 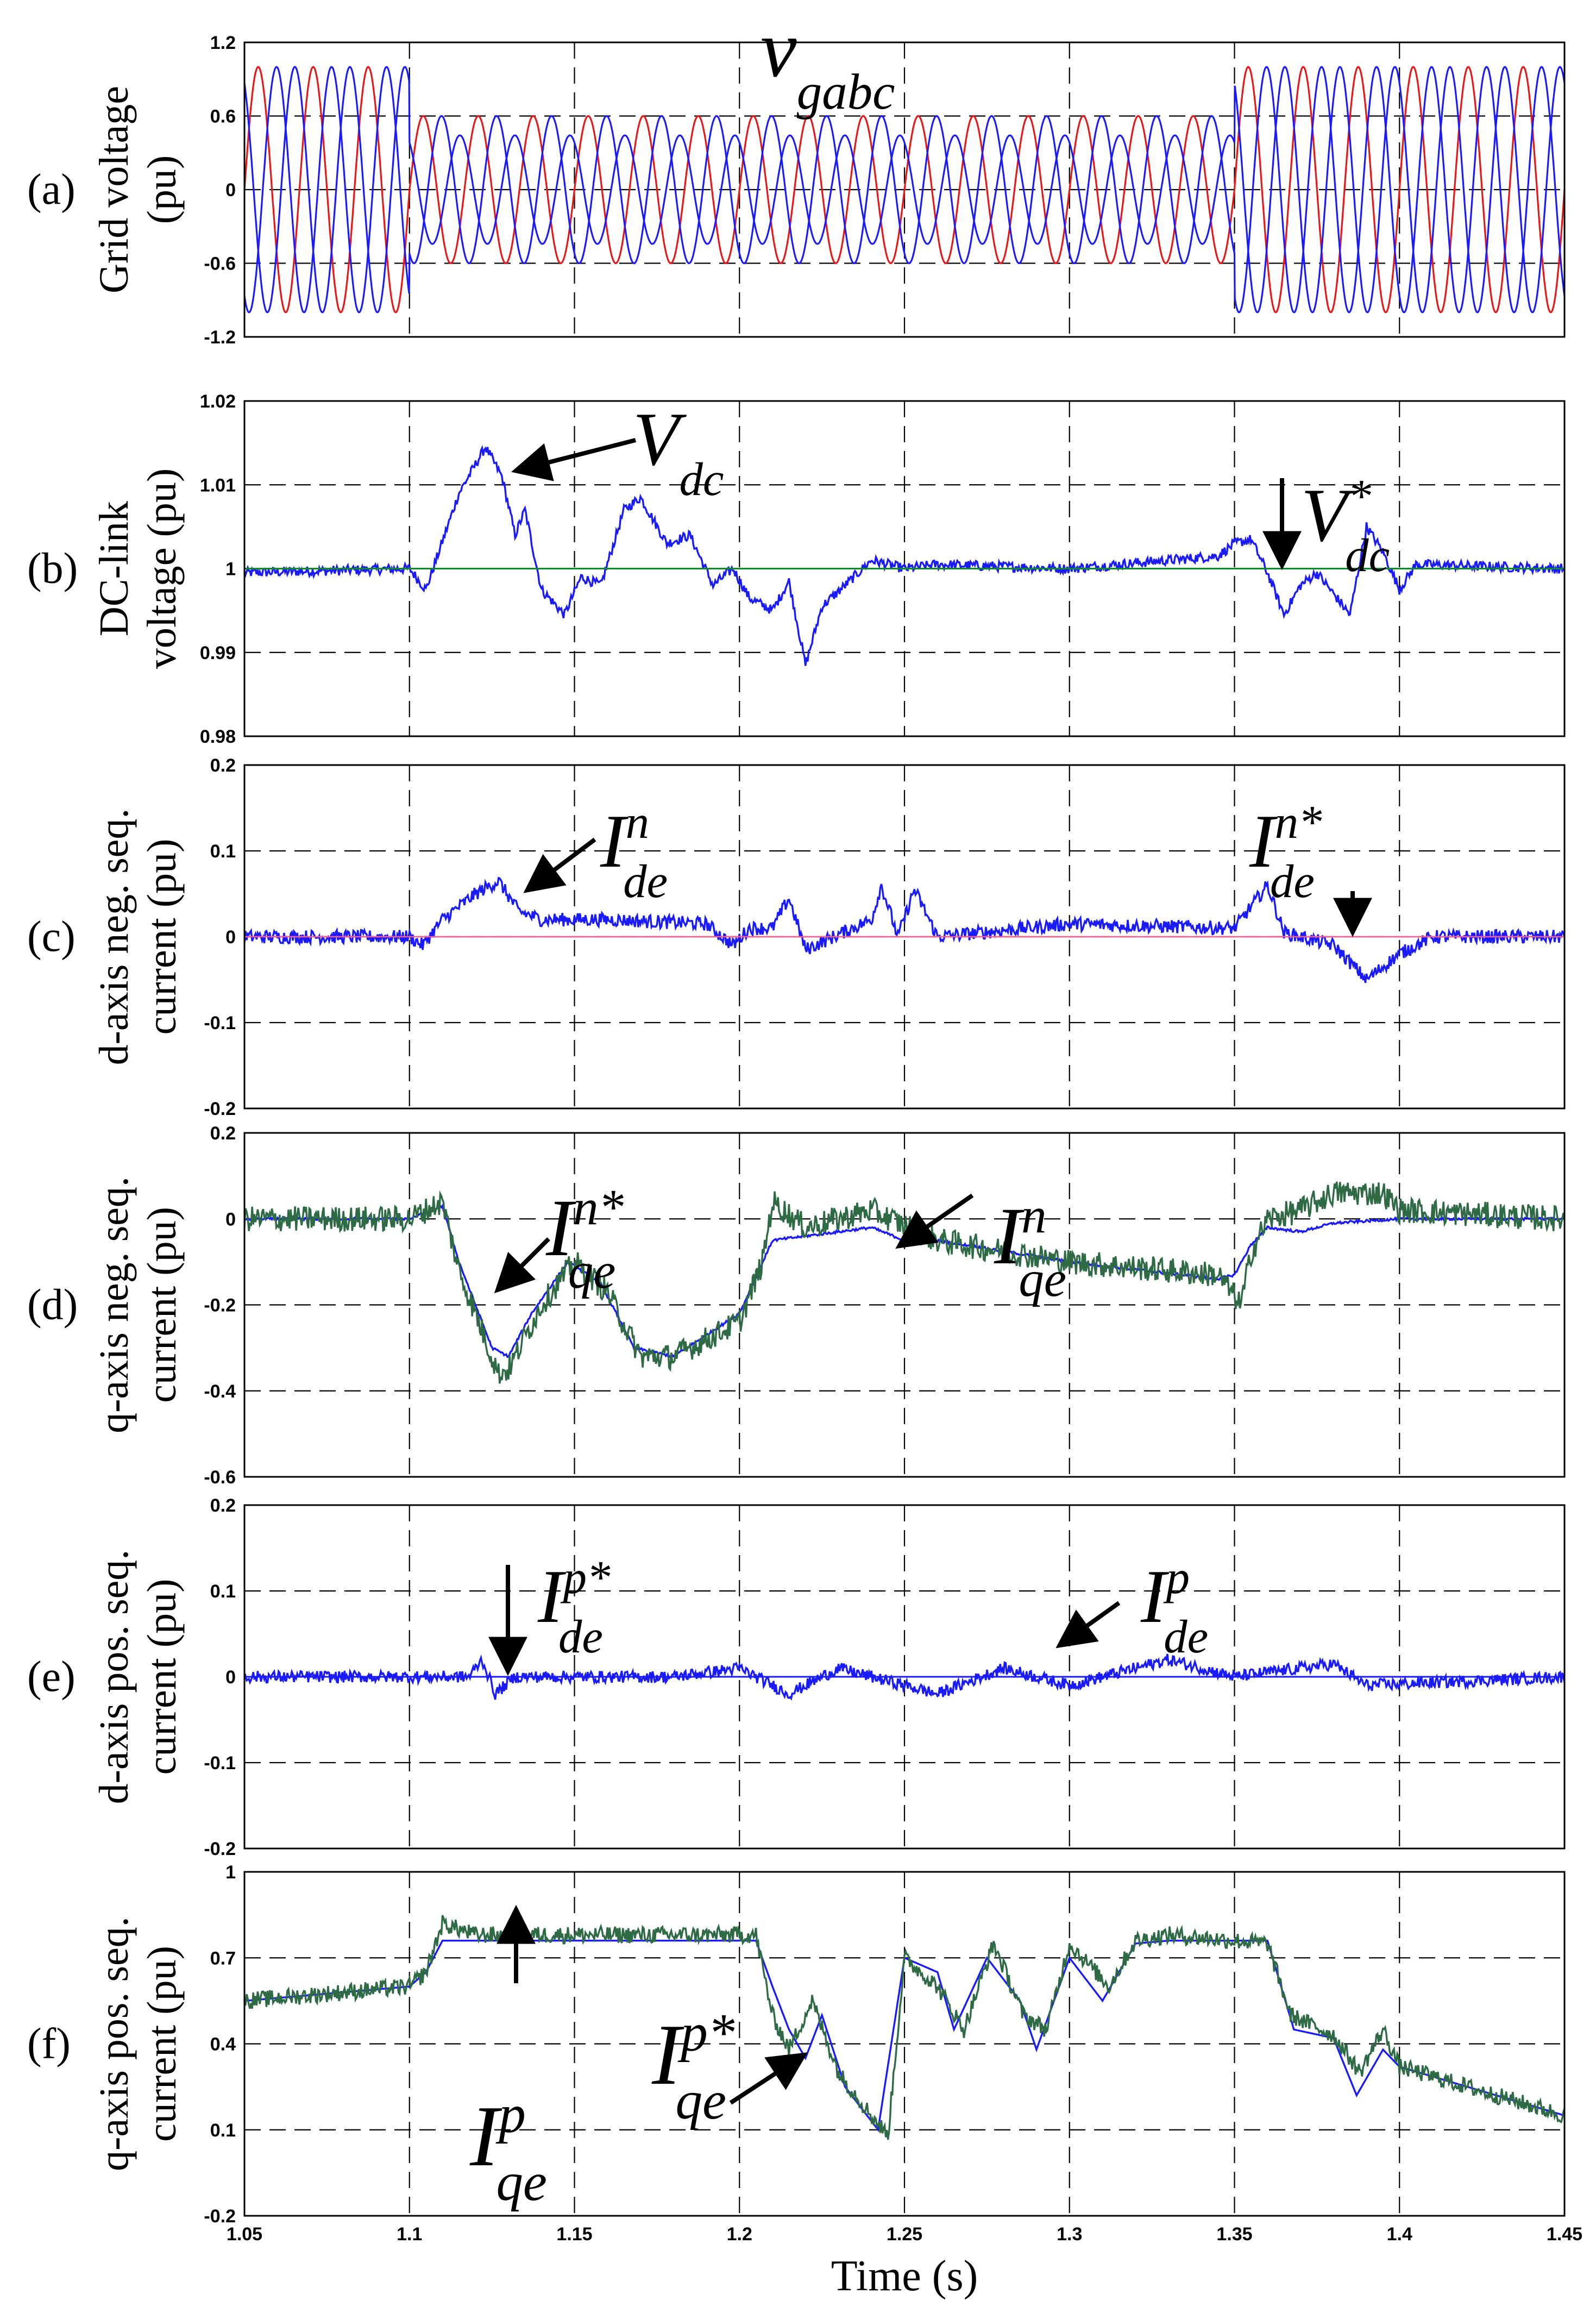 What do you see at coordinates (52, 1305) in the screenshot?
I see `panel-label-d: (d)` at bounding box center [52, 1305].